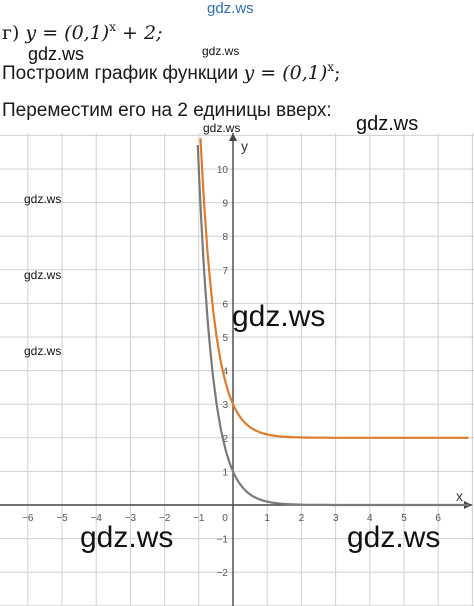  Describe the element at coordinates (336, 518) in the screenshot. I see `x-tick-label: 3` at that location.